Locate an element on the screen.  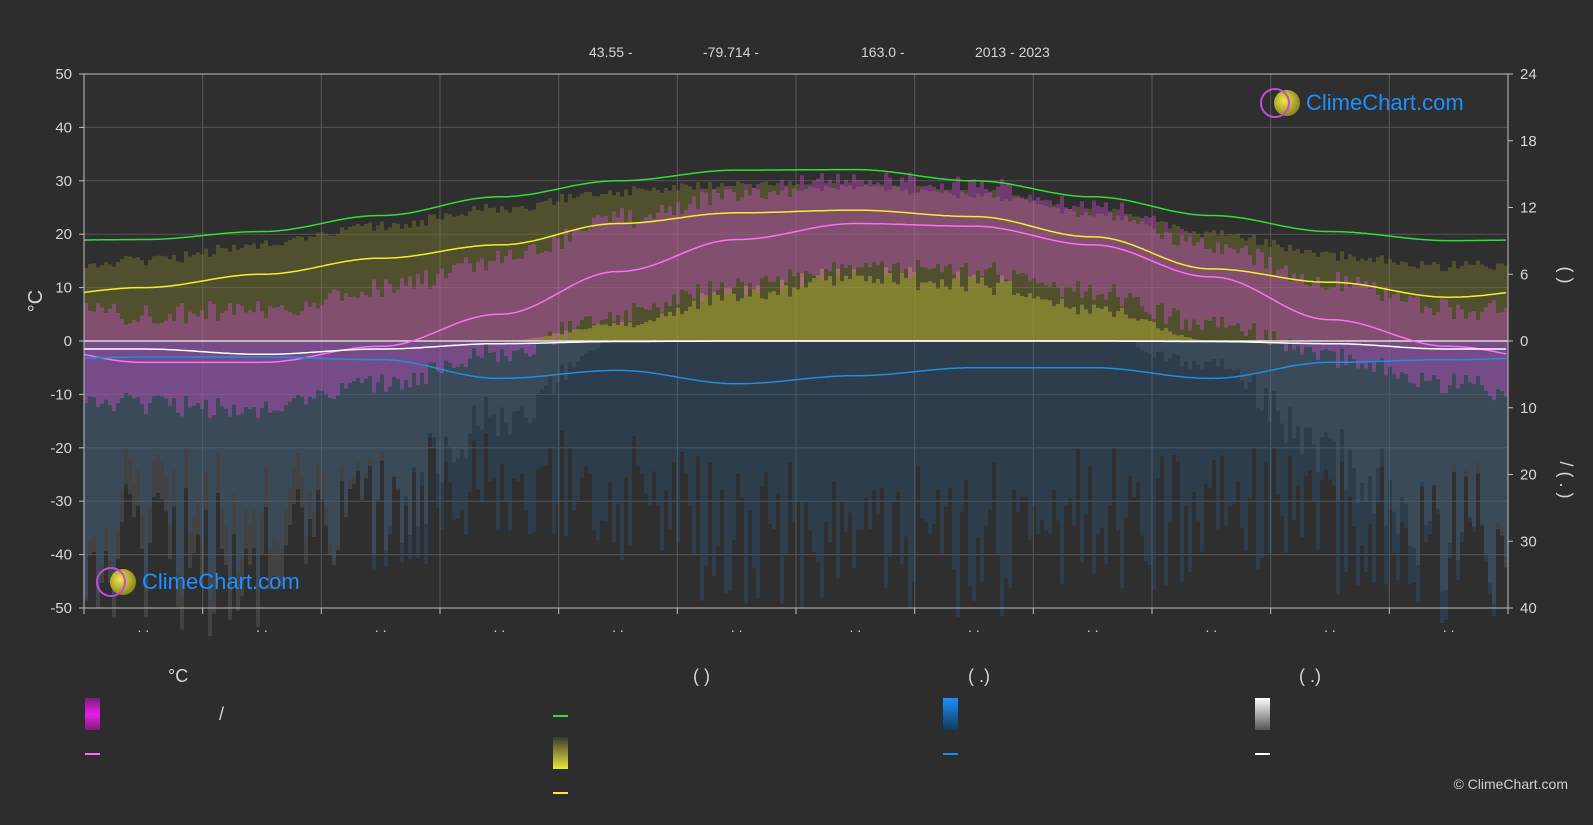
logo-top-right: ClimeChart.com is located at coordinates (1362, 103).